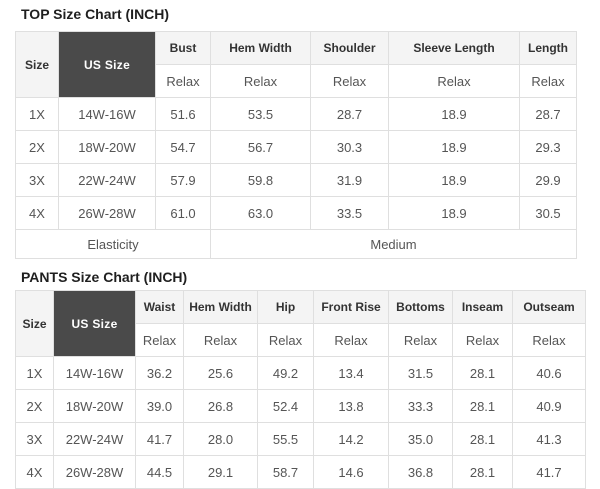 The width and height of the screenshot is (600, 489). Describe the element at coordinates (454, 48) in the screenshot. I see `col-header-sleeve-length: Sleeve Length` at that location.